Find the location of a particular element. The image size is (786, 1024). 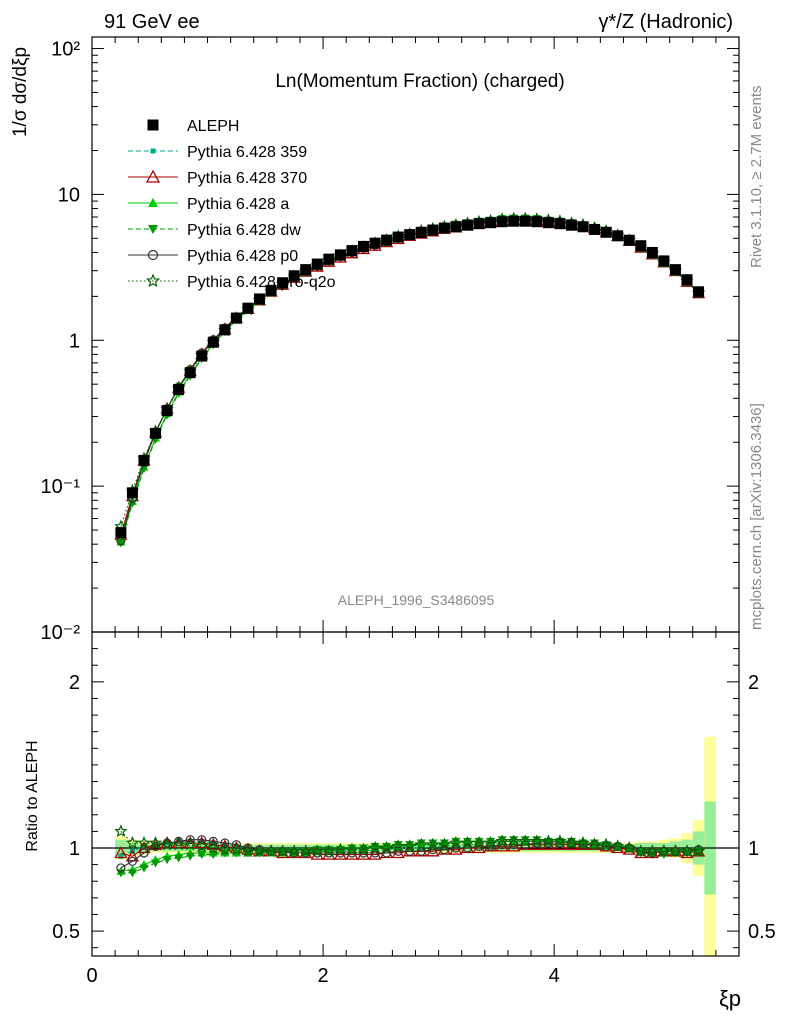

x-tick-label: 4 is located at coordinates (554, 976).